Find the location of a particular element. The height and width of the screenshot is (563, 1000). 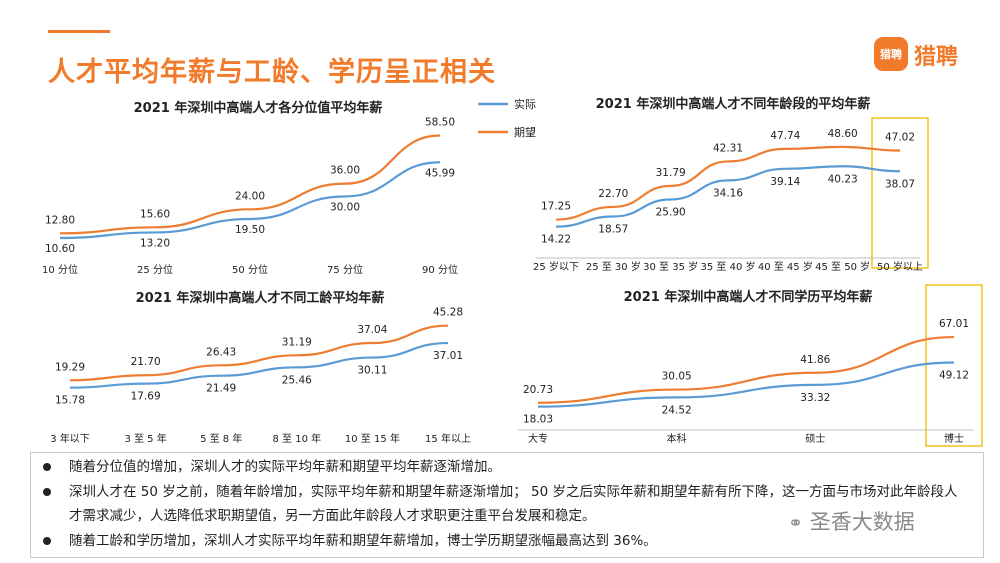

wechat-icon: ⚭ is located at coordinates (796, 523).